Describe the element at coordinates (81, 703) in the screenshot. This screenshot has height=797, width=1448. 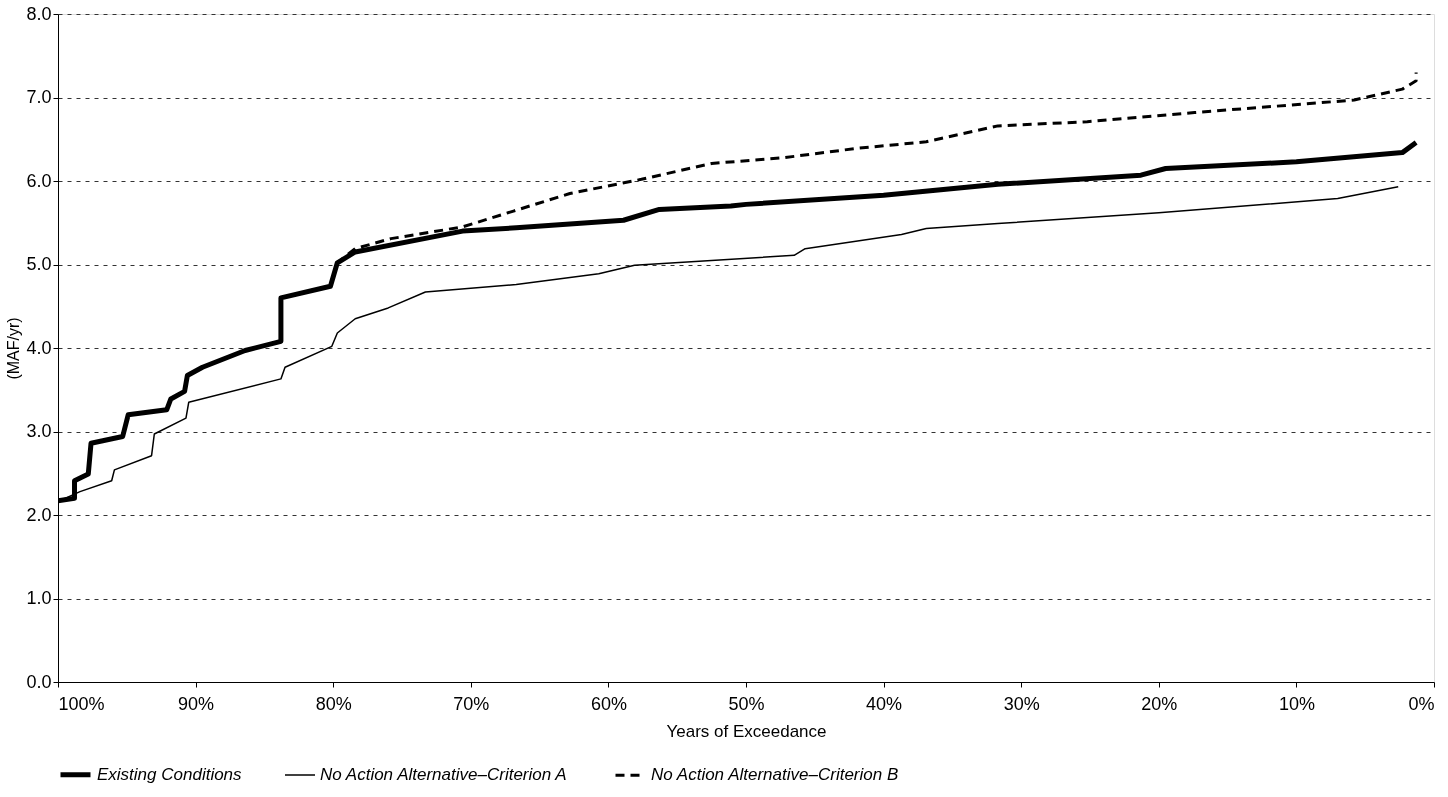
I see `x-tick-label: 100%` at that location.